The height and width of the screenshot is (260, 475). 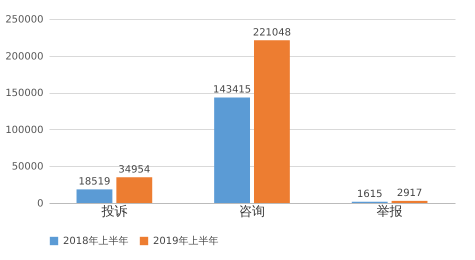 What do you see at coordinates (389, 212) in the screenshot?
I see `x-tick-label: 举报` at bounding box center [389, 212].